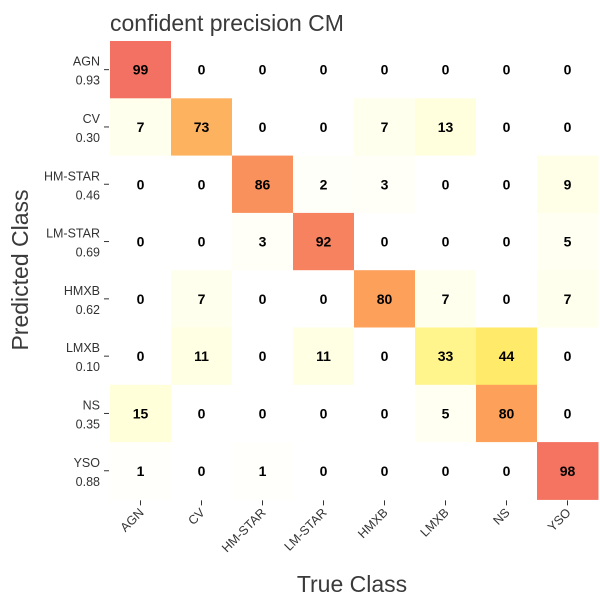 This screenshot has height=600, width=600. What do you see at coordinates (88, 195) in the screenshot?
I see `row-precision-label: 0.46` at bounding box center [88, 195].